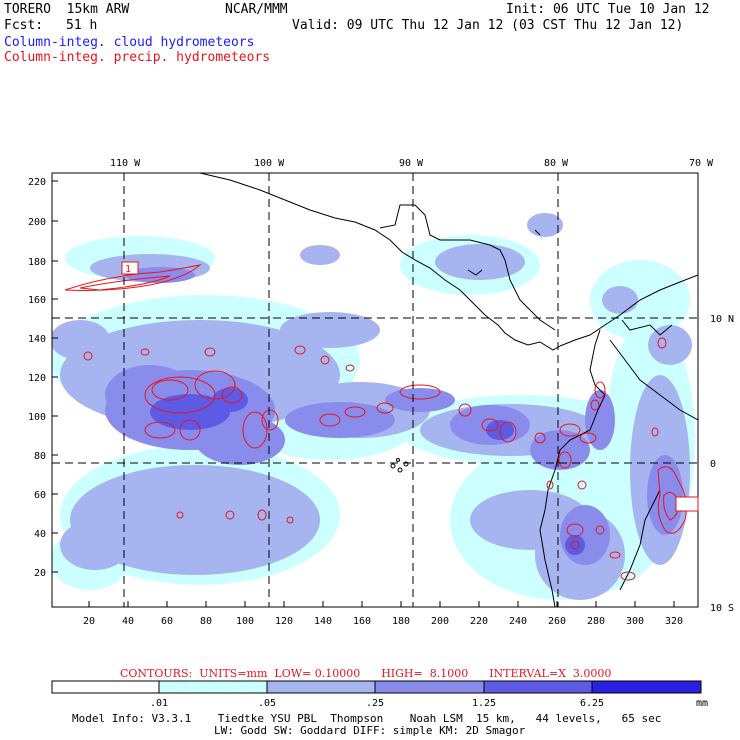 This screenshot has width=740, height=740. Describe the element at coordinates (556, 163) in the screenshot. I see `lon-label-80w: 80 W` at that location.